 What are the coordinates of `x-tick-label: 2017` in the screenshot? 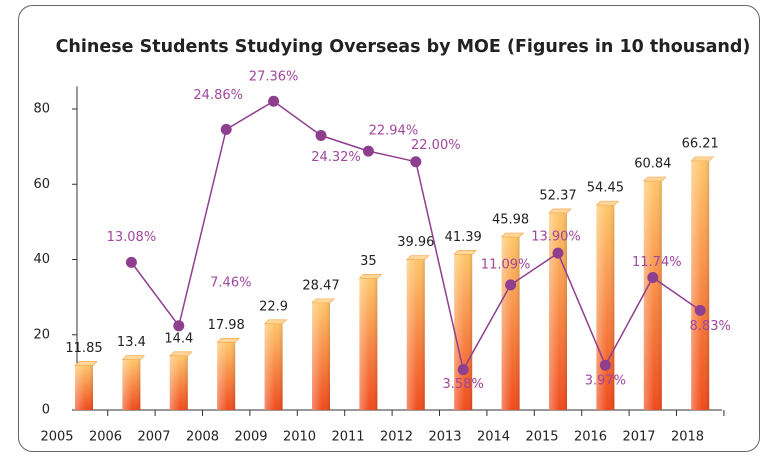 It's located at (638, 437).